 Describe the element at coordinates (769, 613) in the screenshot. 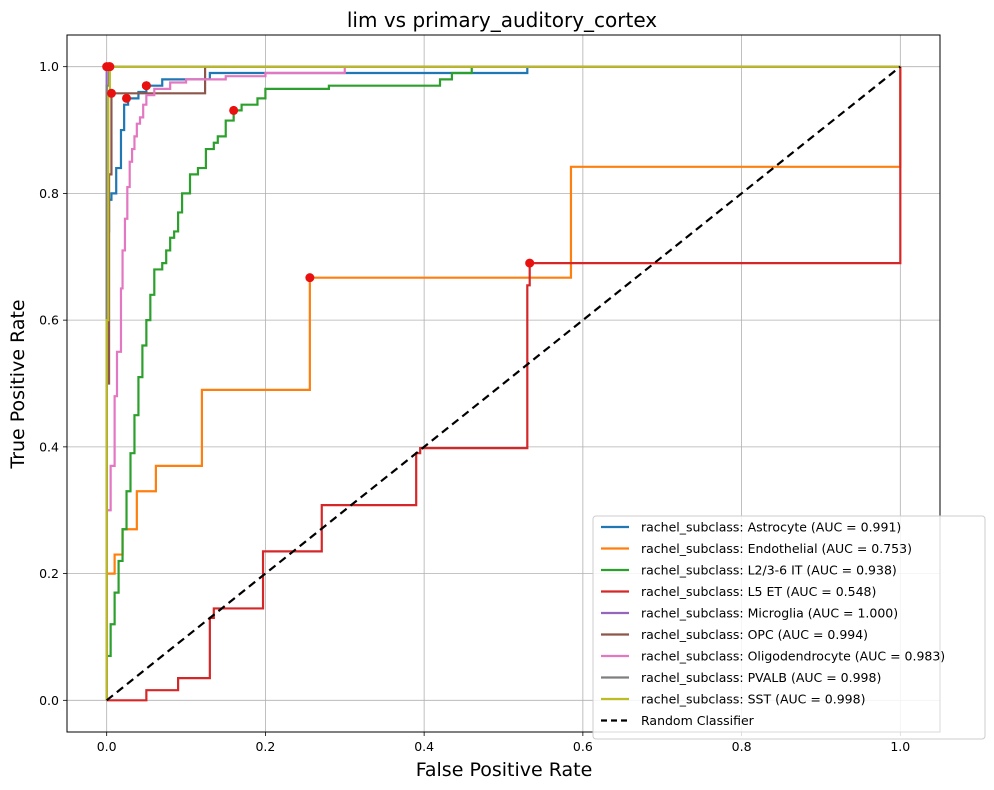

I see `legend-label: rachel_subclass: Microglia (AUC = 1.000)` at that location.